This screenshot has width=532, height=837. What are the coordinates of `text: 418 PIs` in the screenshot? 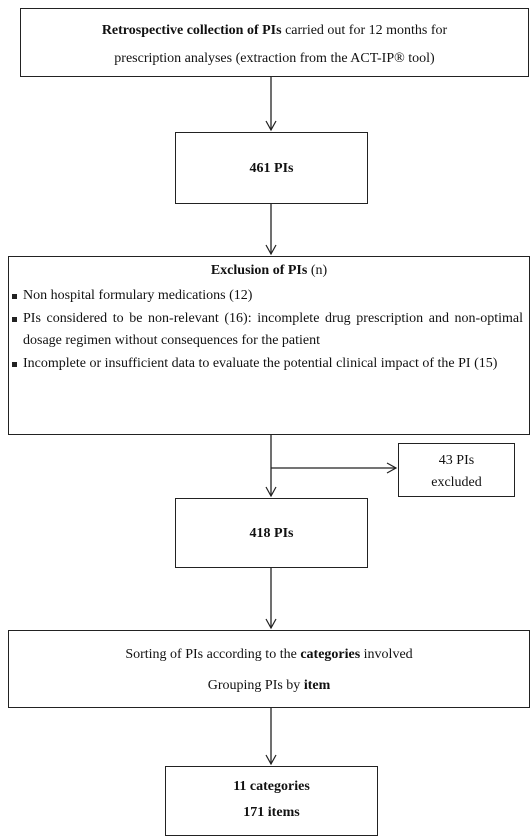 It's located at (271, 533).